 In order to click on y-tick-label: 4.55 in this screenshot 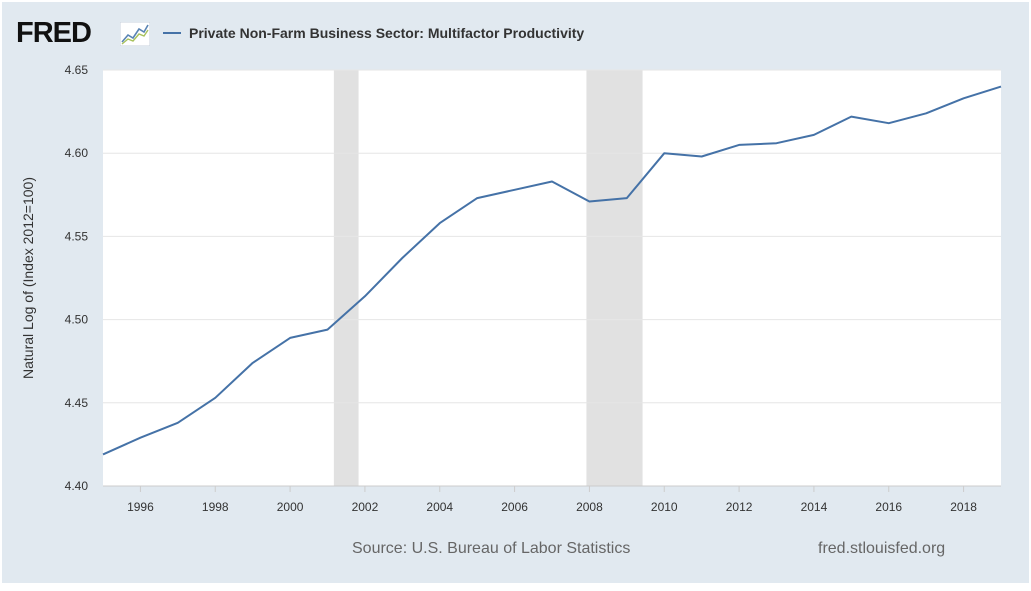, I will do `click(77, 236)`.